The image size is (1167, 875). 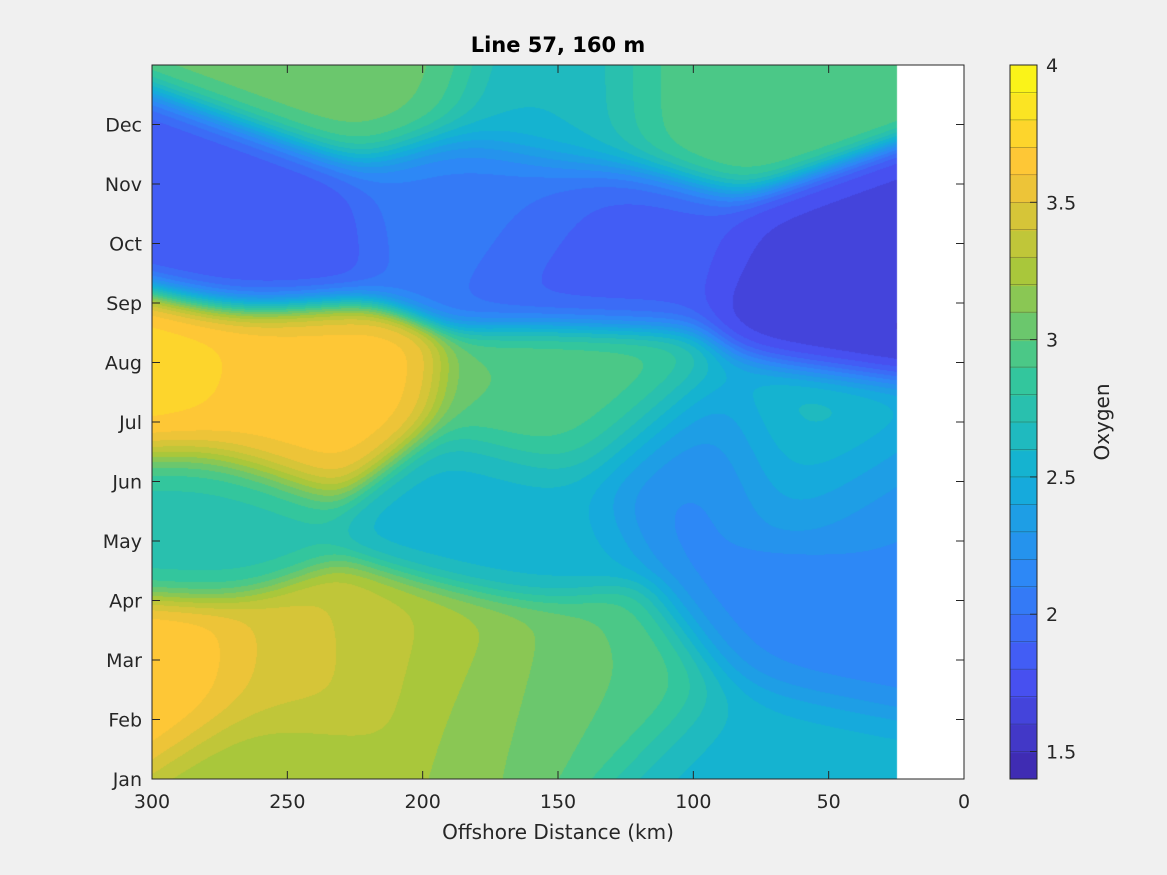 What do you see at coordinates (152, 802) in the screenshot?
I see `x-tick-label: 300` at bounding box center [152, 802].